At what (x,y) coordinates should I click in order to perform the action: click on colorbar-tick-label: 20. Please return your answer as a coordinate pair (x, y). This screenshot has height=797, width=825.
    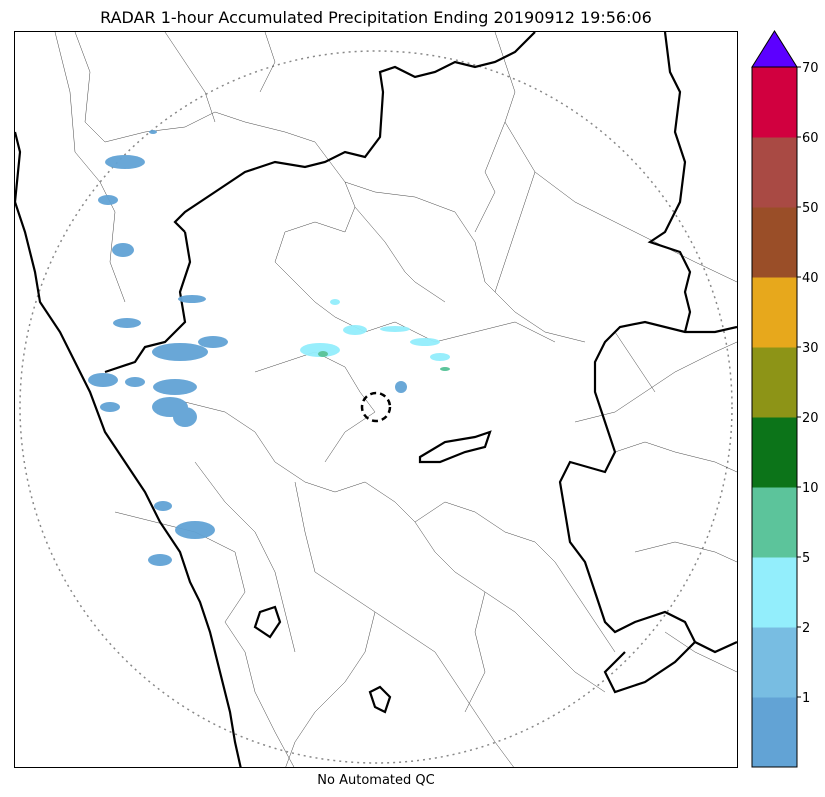
    Looking at the image, I should click on (810, 418).